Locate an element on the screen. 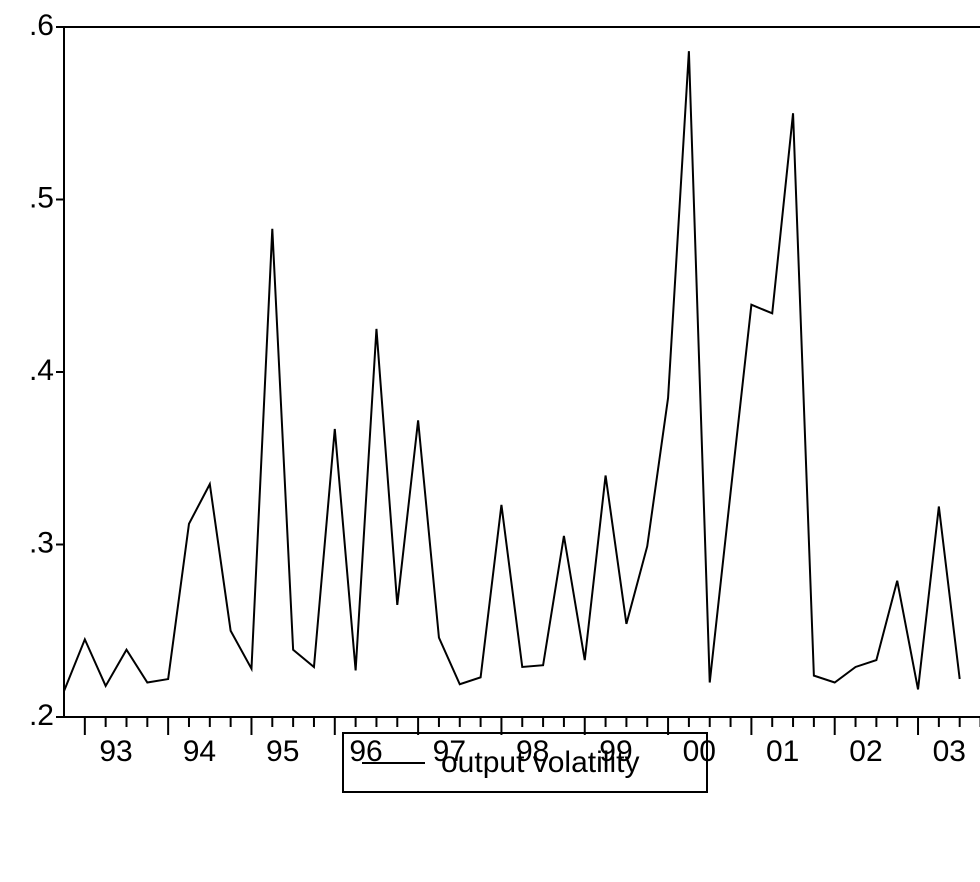 Image resolution: width=980 pixels, height=882 pixels. x-tick-label: 02 is located at coordinates (865, 751).